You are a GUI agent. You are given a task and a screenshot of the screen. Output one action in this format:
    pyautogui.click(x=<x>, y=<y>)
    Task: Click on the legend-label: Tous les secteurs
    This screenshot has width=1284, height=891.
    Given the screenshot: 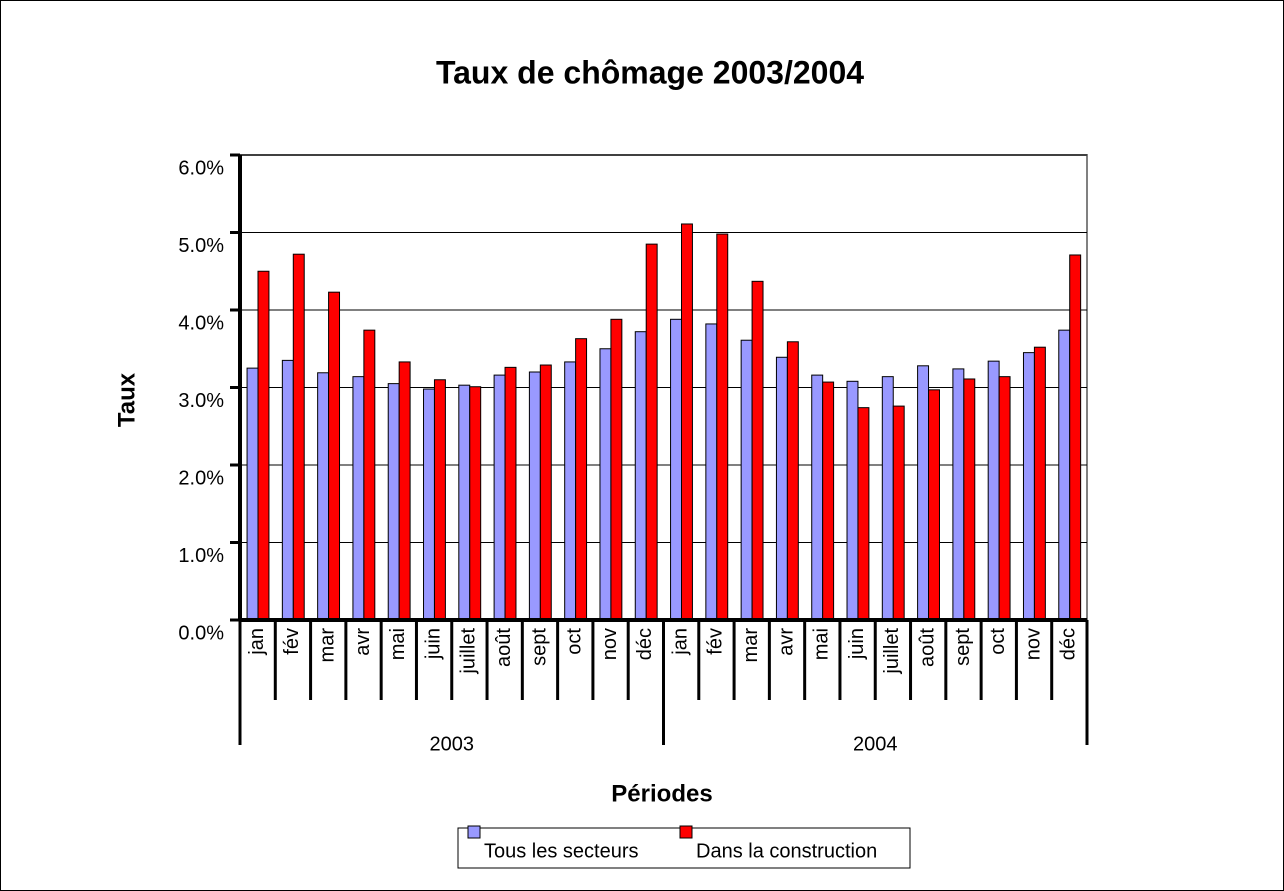 What is the action you would take?
    pyautogui.click(x=561, y=851)
    